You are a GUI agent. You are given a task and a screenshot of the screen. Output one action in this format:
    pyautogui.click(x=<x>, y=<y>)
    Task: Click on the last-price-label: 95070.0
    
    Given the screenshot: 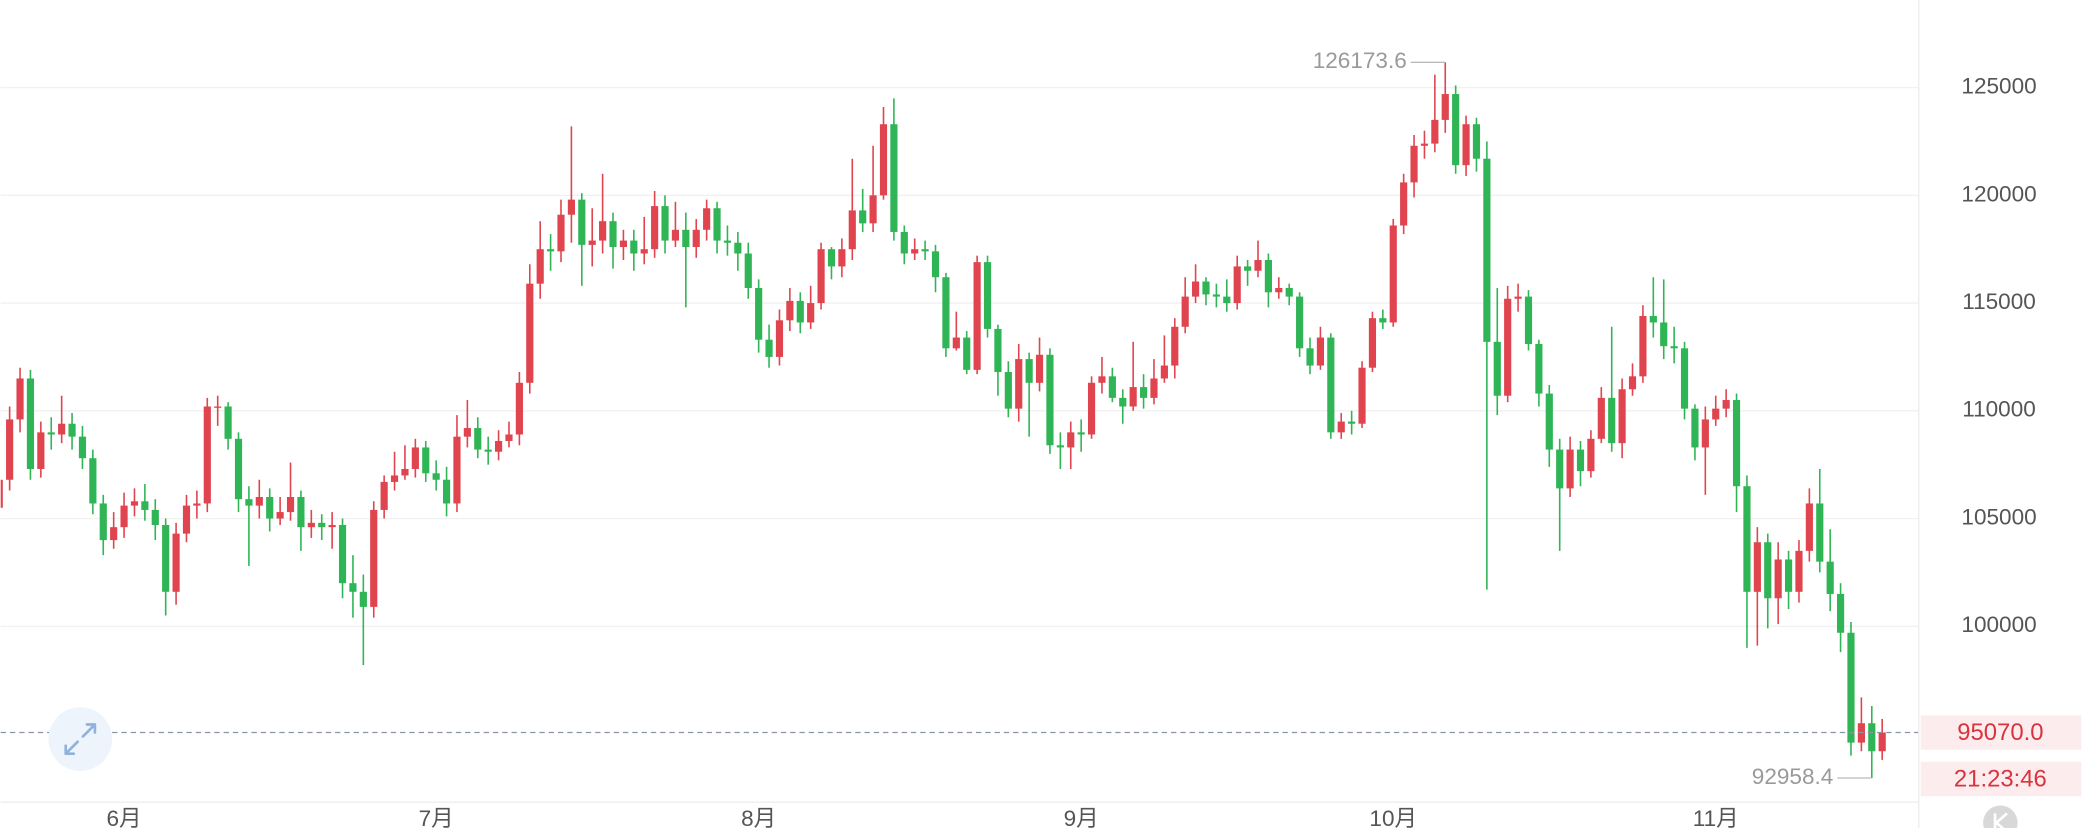 What is the action you would take?
    pyautogui.click(x=2000, y=732)
    